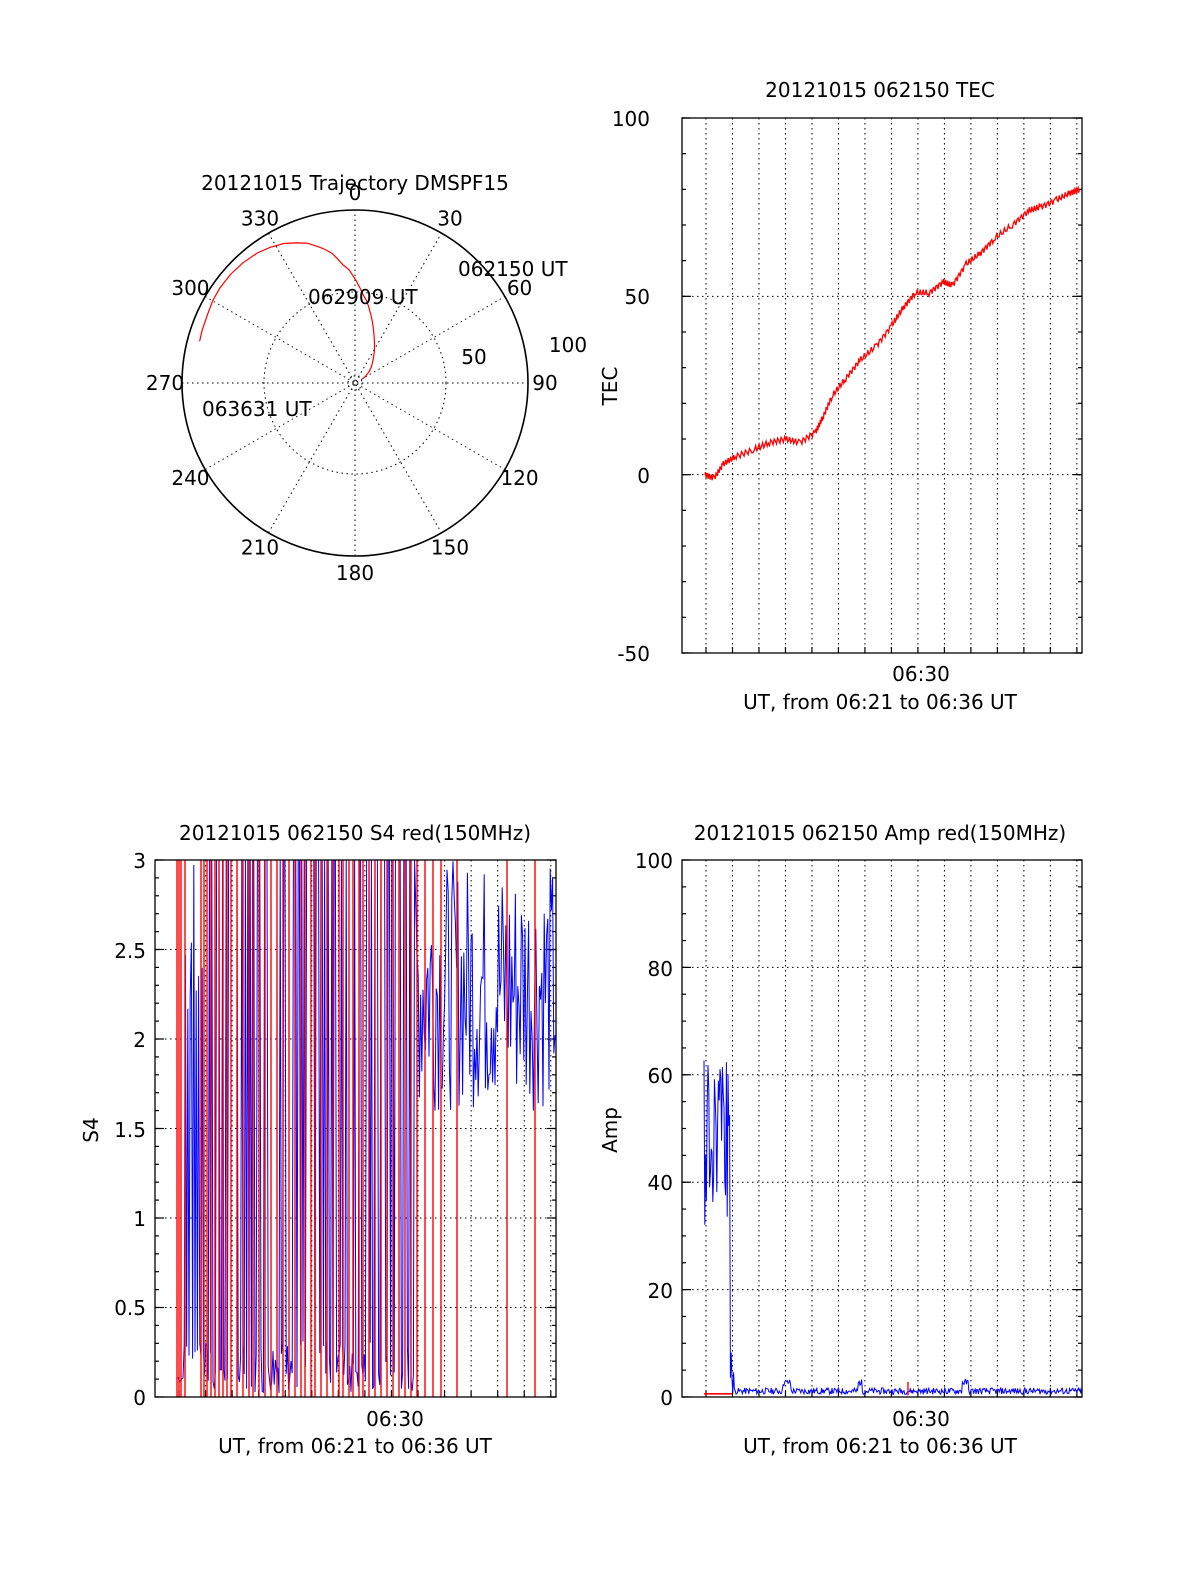 This screenshot has width=1200, height=1575. I want to click on s4-ytick-2: 2, so click(139, 1040).